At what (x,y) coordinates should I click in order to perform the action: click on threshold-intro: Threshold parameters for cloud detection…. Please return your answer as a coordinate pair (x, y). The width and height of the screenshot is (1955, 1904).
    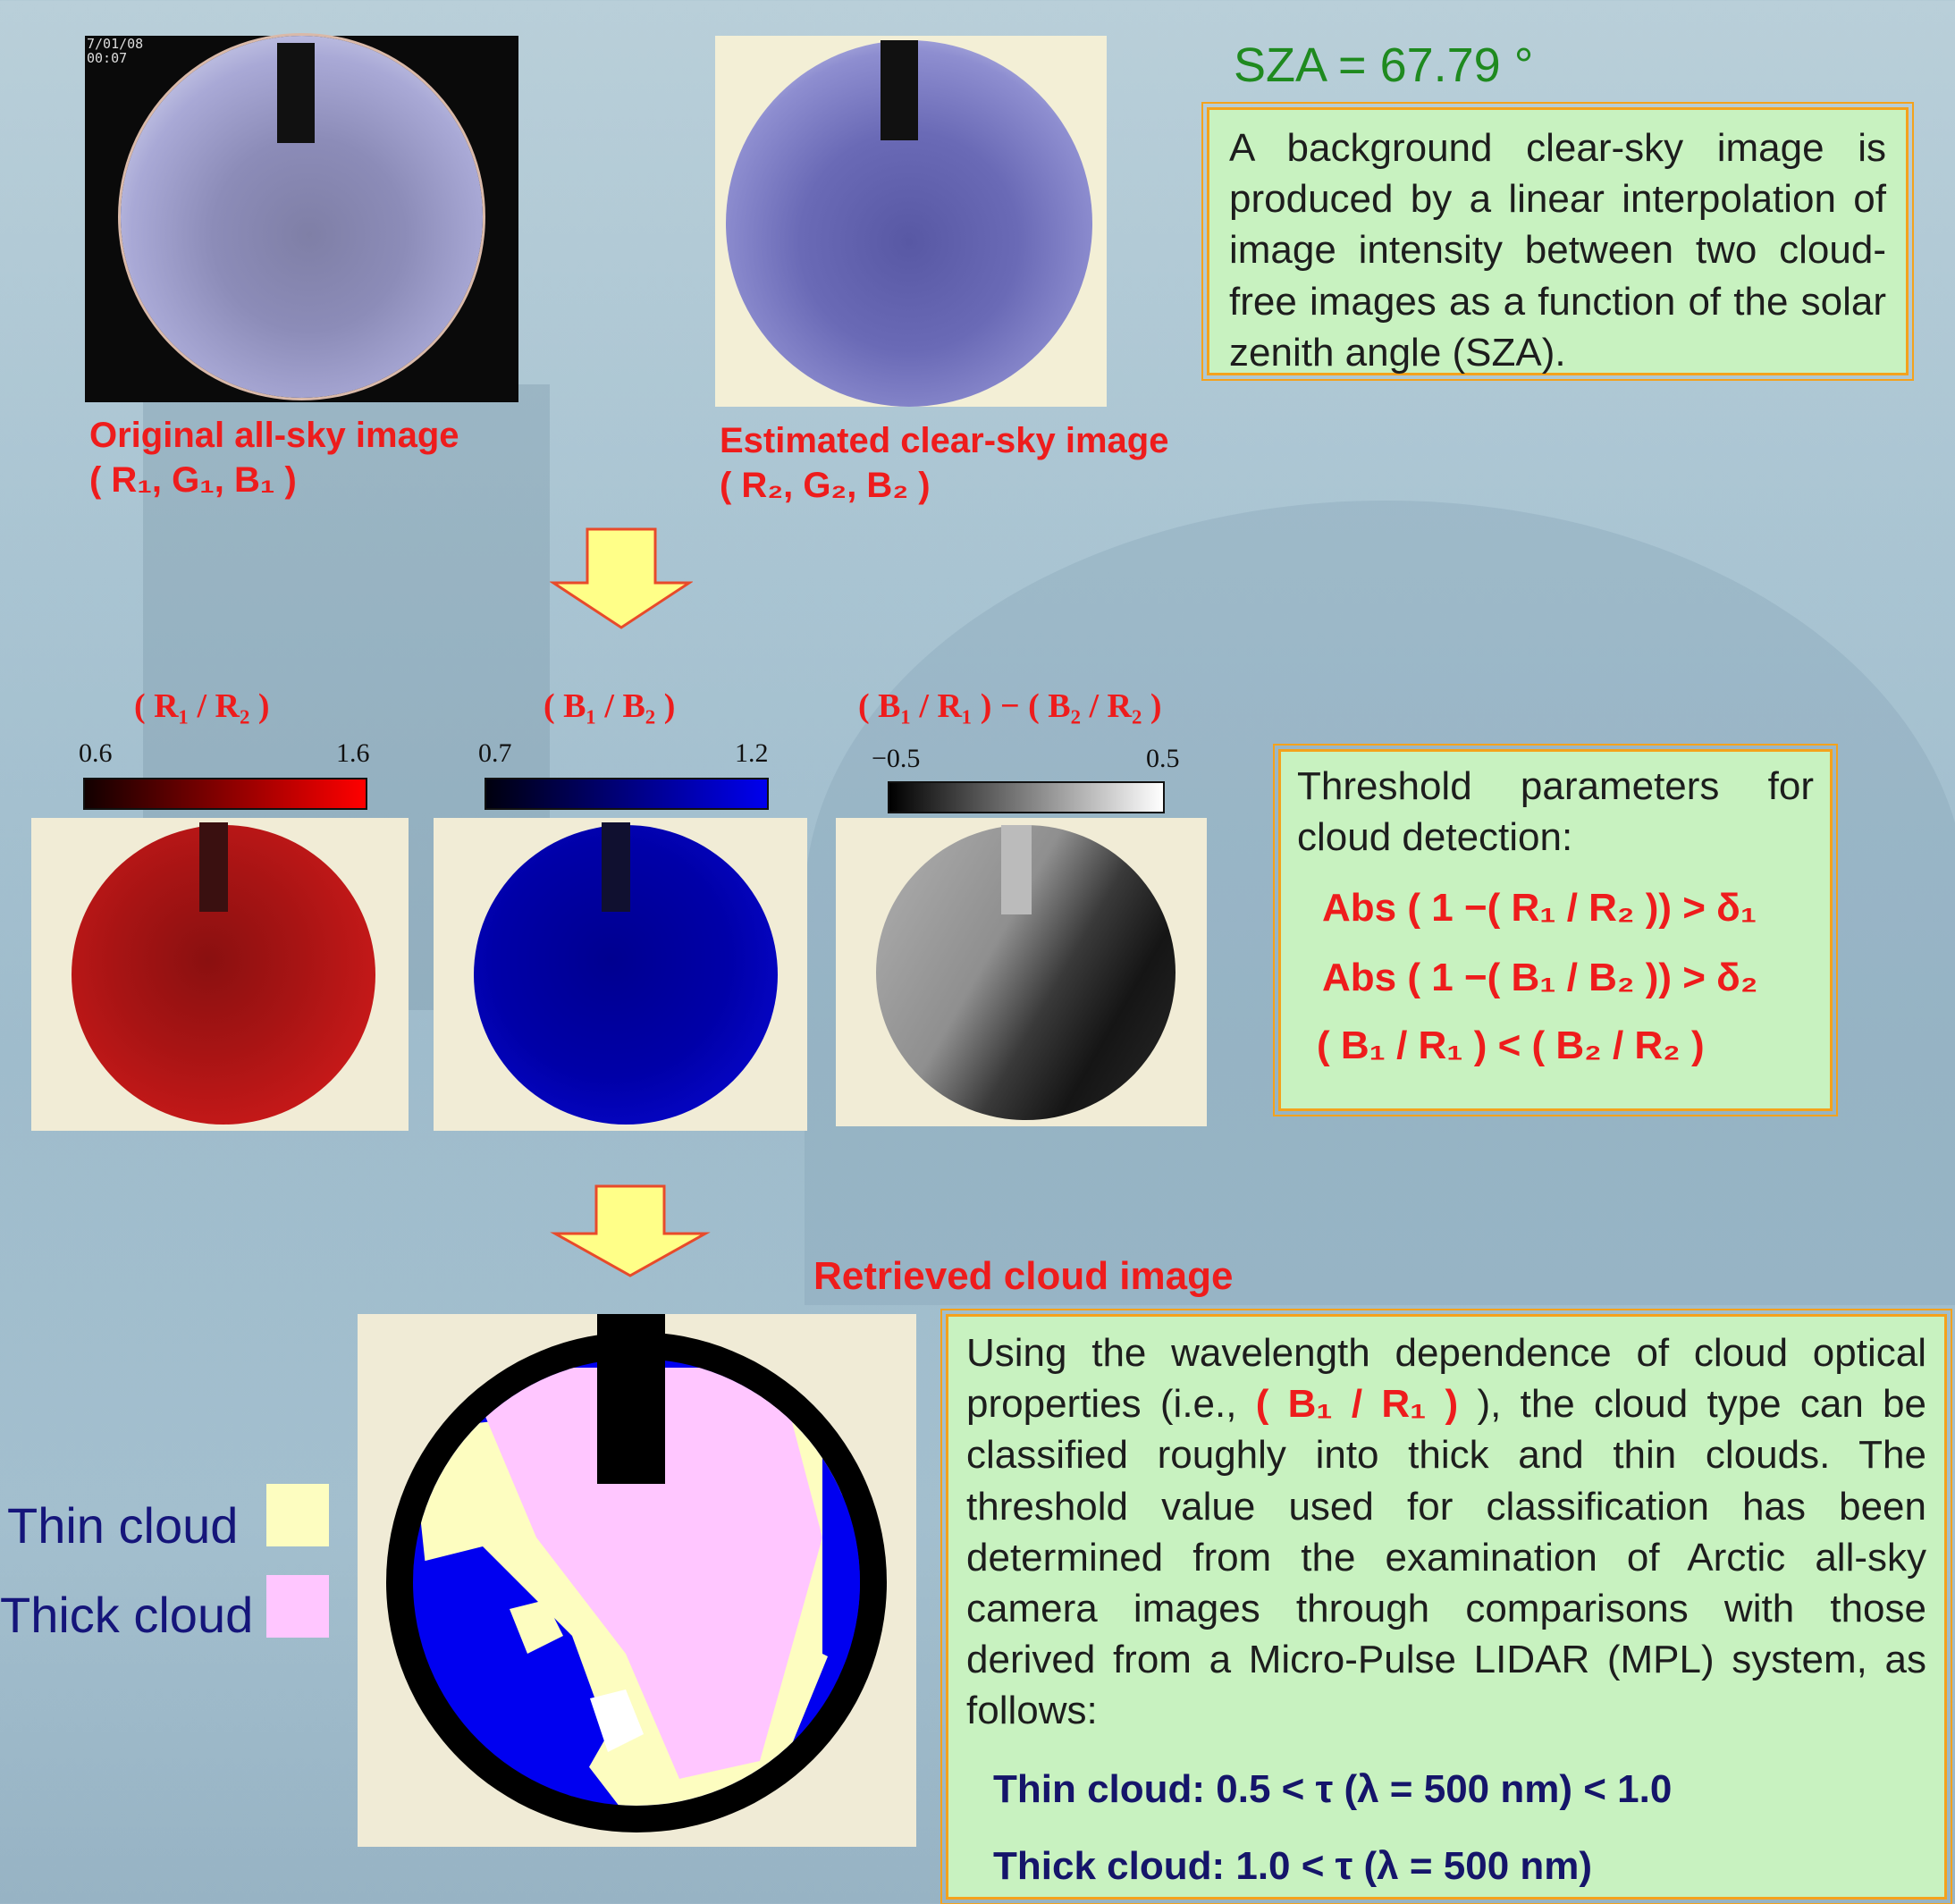
    Looking at the image, I should click on (1555, 812).